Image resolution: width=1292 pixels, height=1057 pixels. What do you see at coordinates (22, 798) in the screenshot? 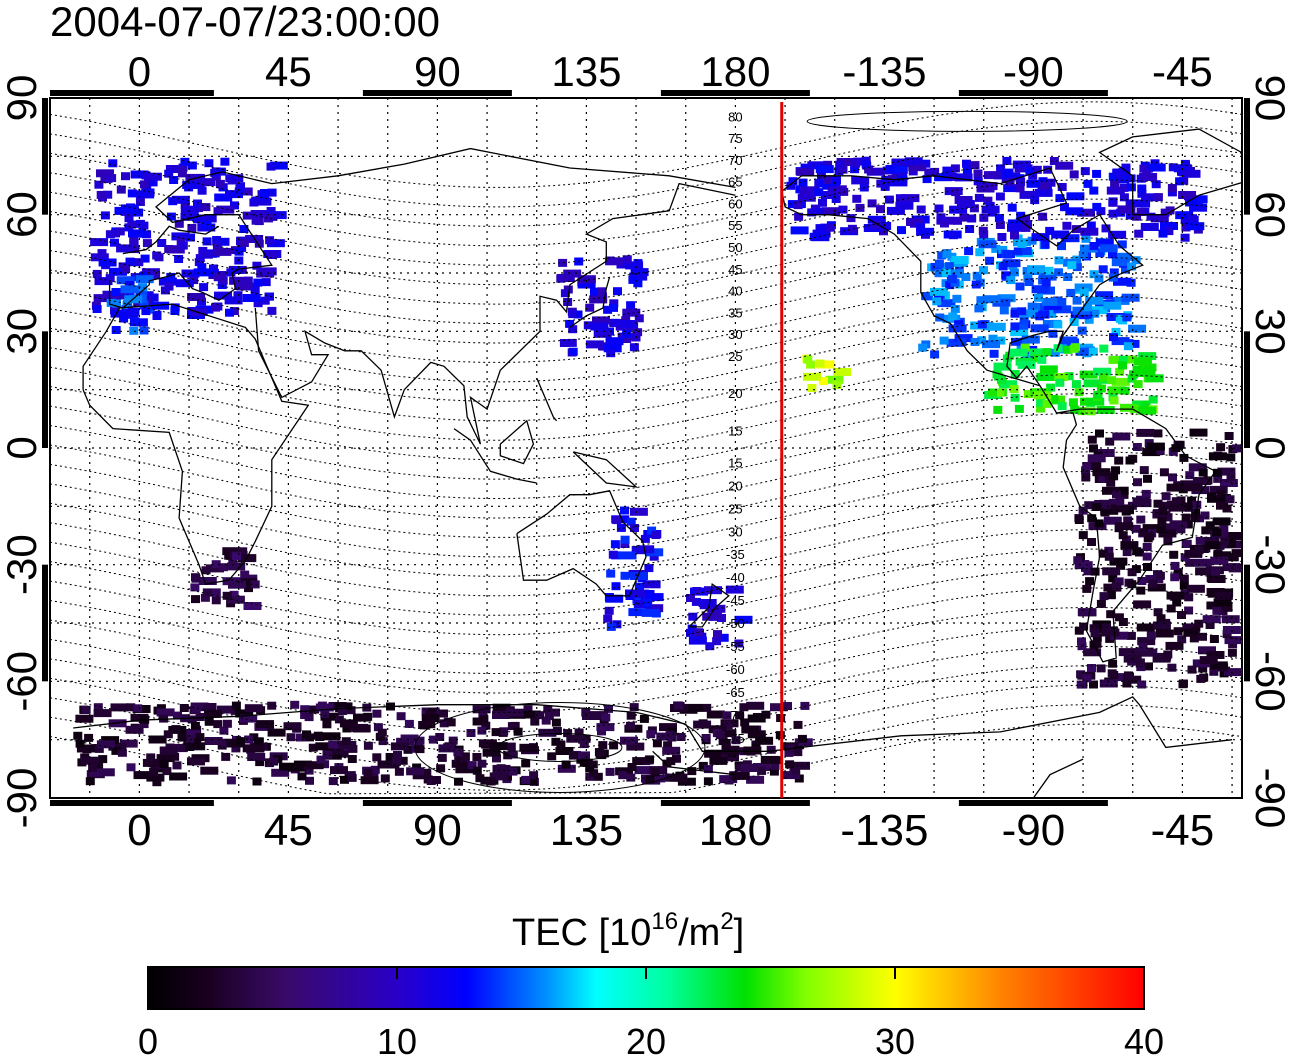
I see `left-tick-label: -90` at bounding box center [22, 798].